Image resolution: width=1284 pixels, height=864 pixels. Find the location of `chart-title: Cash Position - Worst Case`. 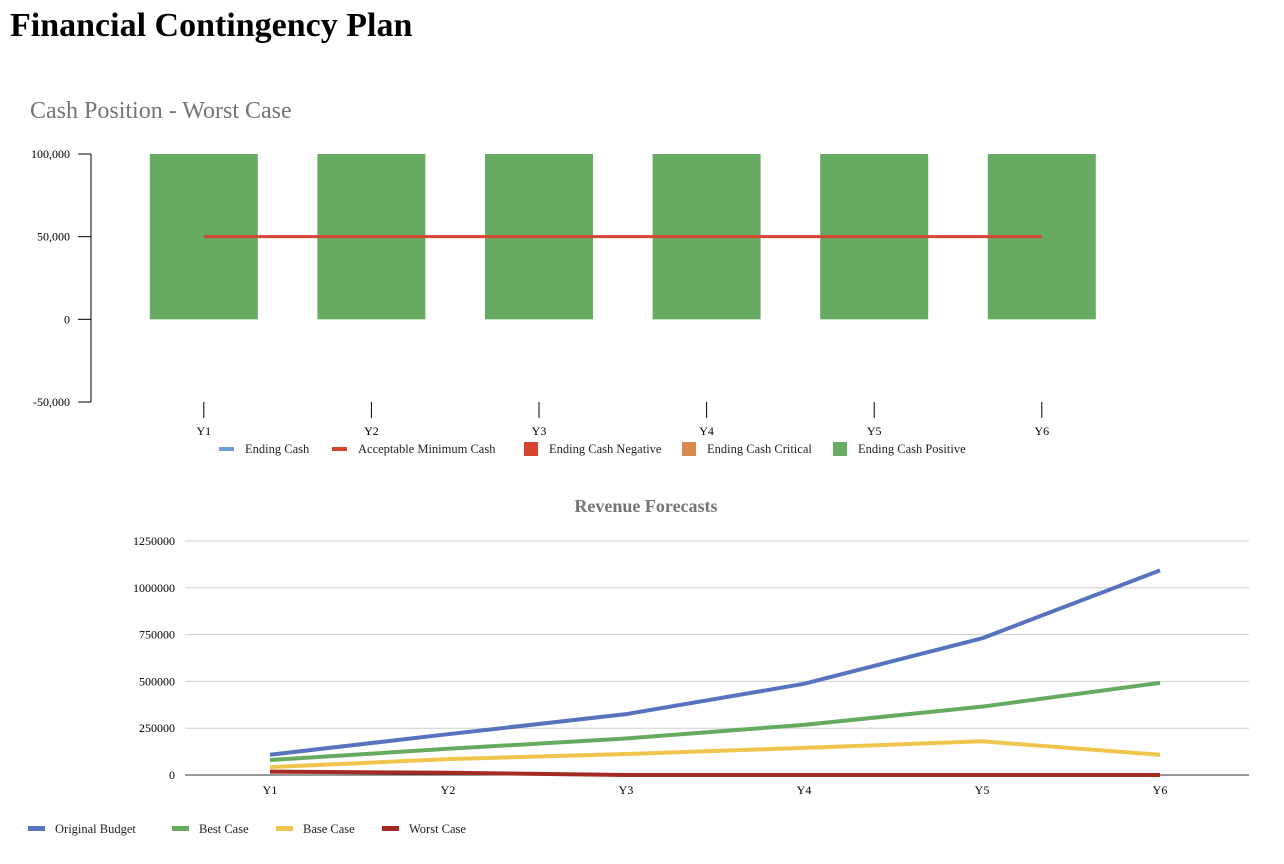

chart-title: Cash Position - Worst Case is located at coordinates (161, 111).